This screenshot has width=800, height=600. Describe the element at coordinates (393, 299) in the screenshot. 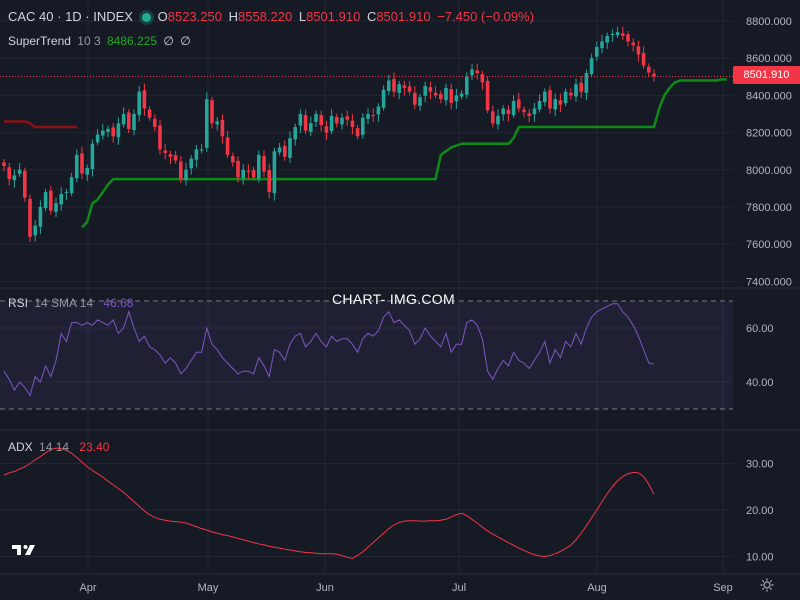

I see `watermark-text: CHART- IMG.COM` at that location.